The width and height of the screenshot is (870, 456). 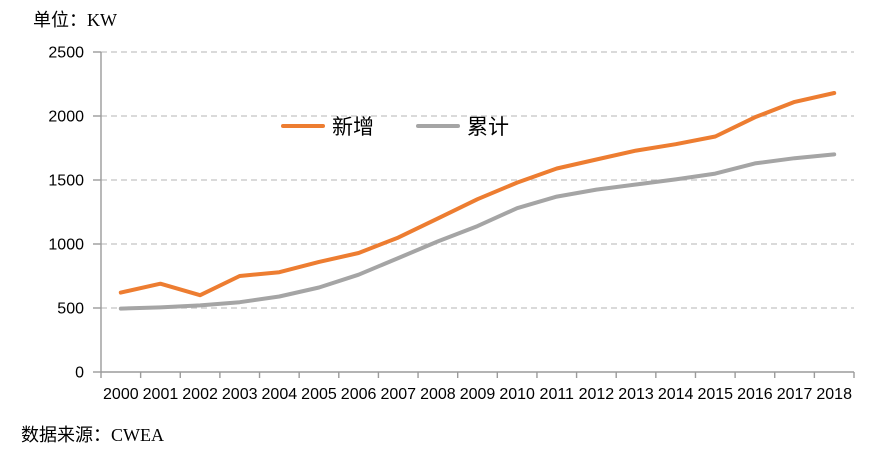 I want to click on x-axis-label: 2012, so click(x=597, y=394).